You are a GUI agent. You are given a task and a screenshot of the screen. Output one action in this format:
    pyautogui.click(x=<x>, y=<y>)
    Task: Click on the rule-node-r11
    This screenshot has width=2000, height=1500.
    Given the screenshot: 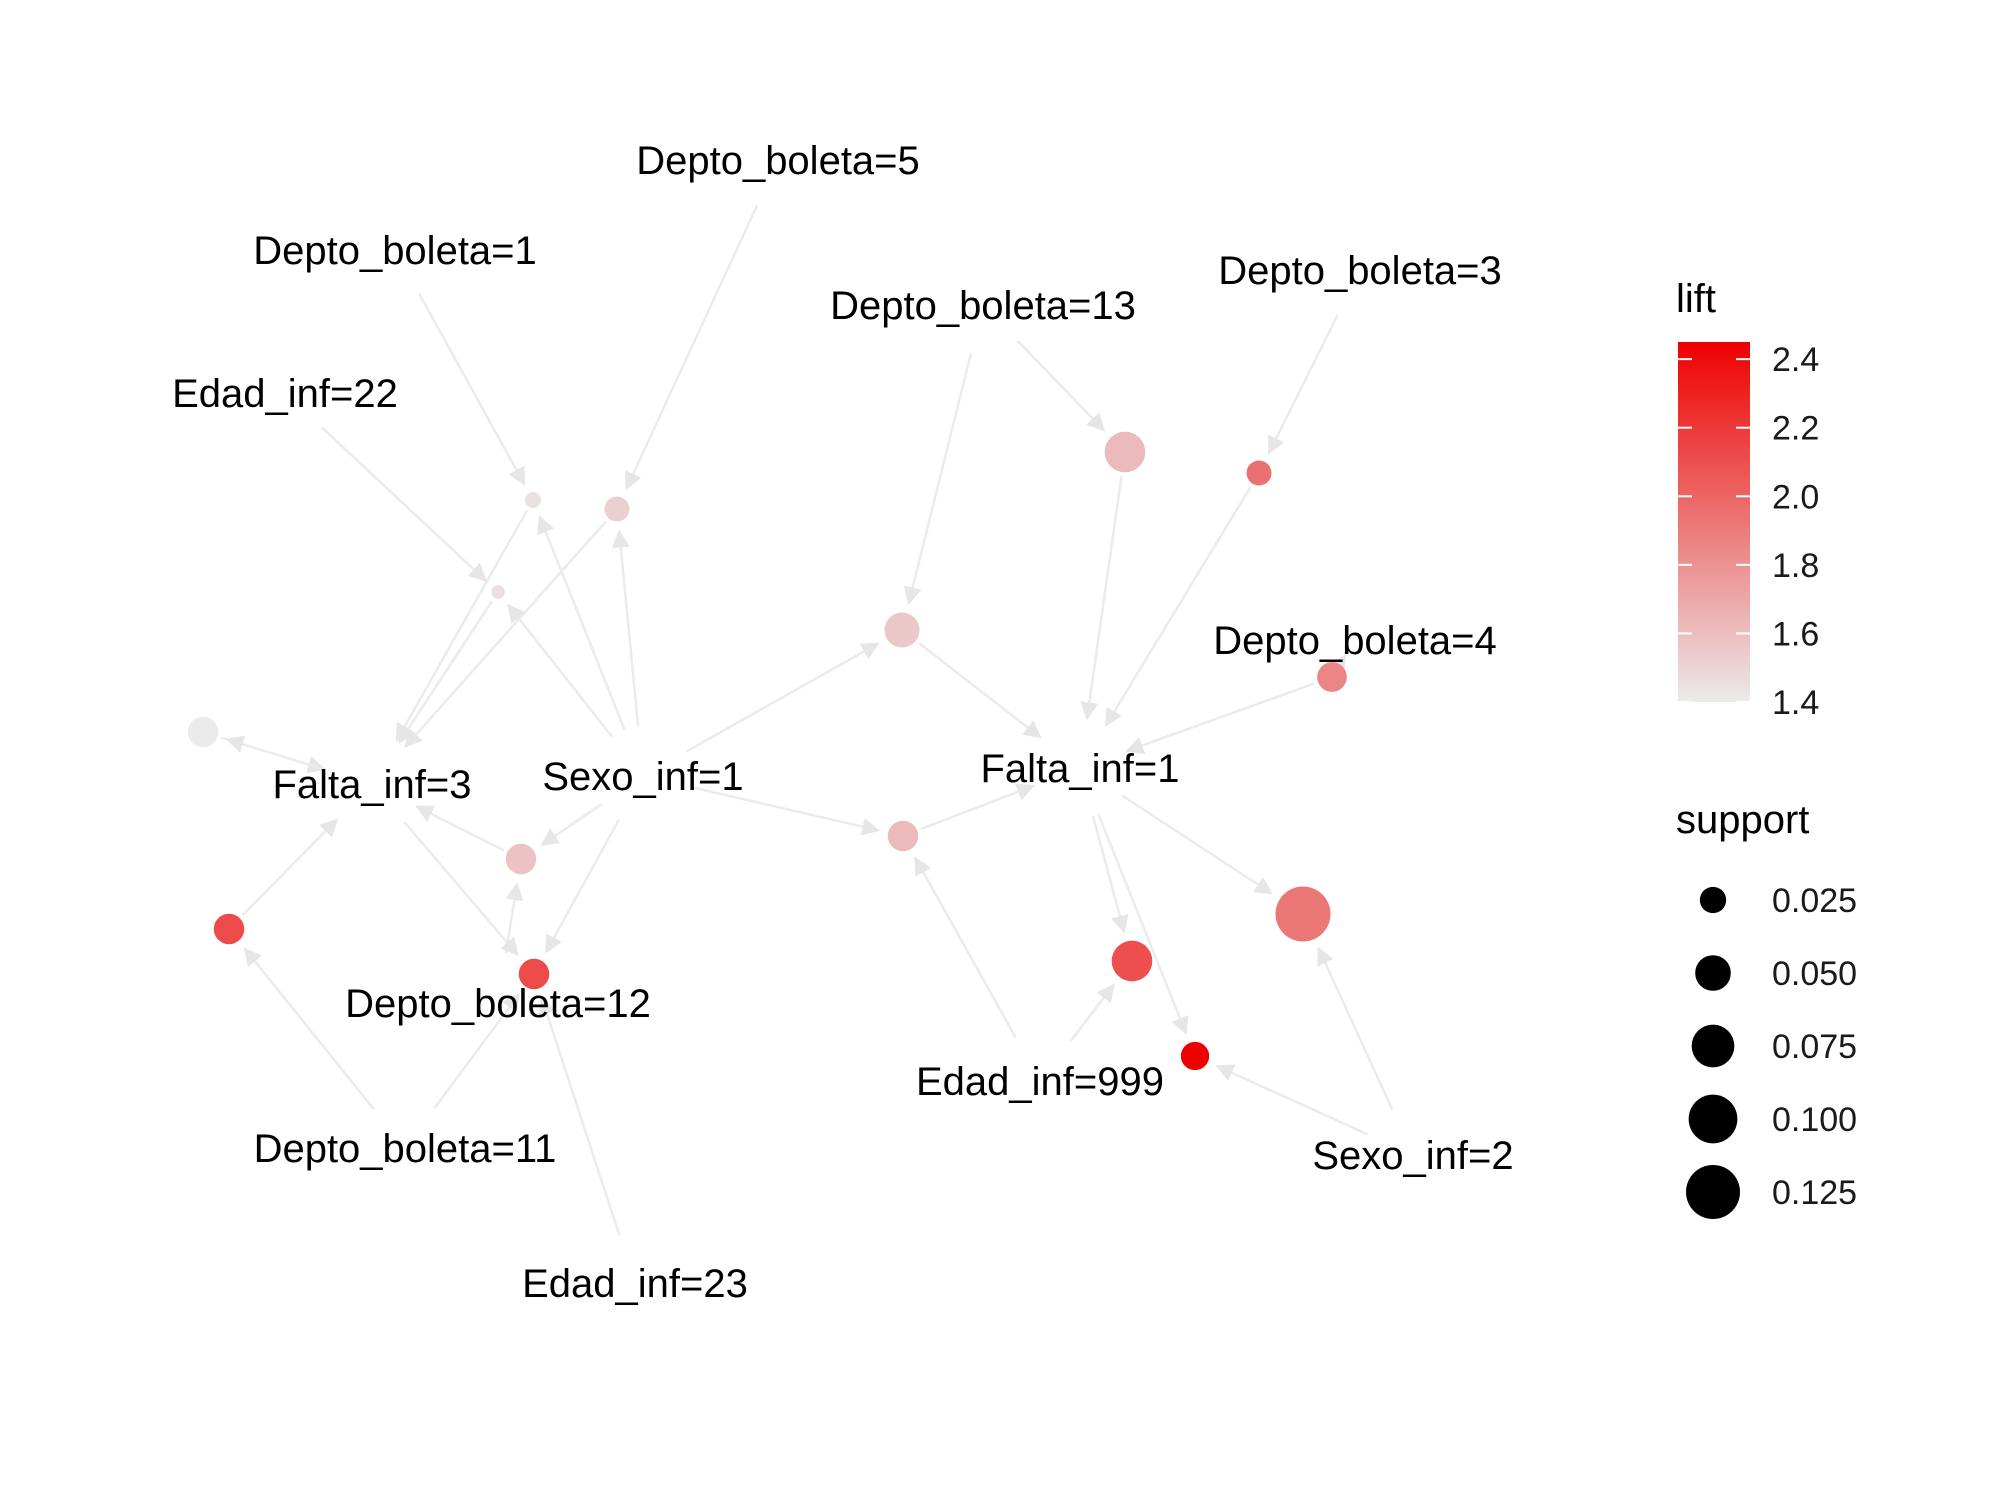 What is the action you would take?
    pyautogui.click(x=229, y=929)
    